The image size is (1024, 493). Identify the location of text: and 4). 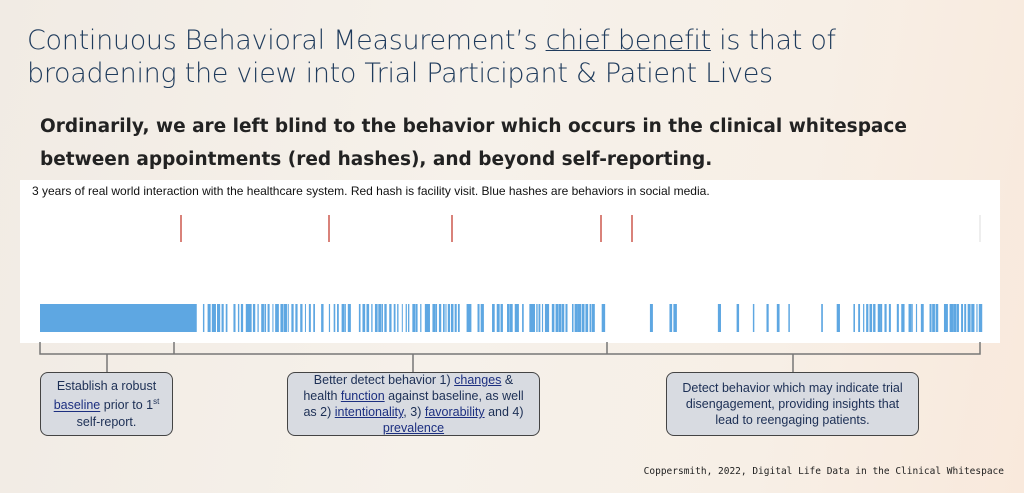
(504, 412).